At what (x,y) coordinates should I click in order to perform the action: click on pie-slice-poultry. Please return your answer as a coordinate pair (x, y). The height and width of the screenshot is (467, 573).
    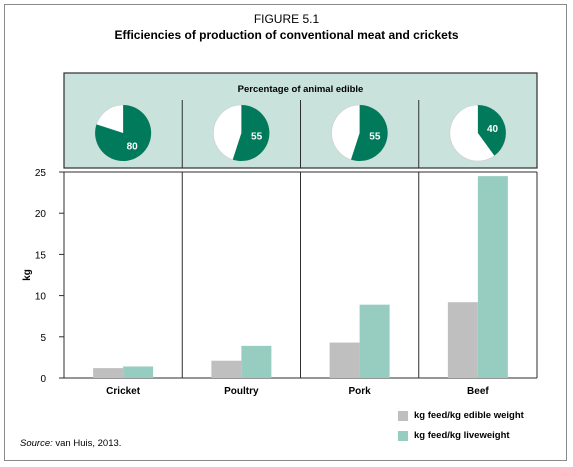
    Looking at the image, I should click on (251, 133).